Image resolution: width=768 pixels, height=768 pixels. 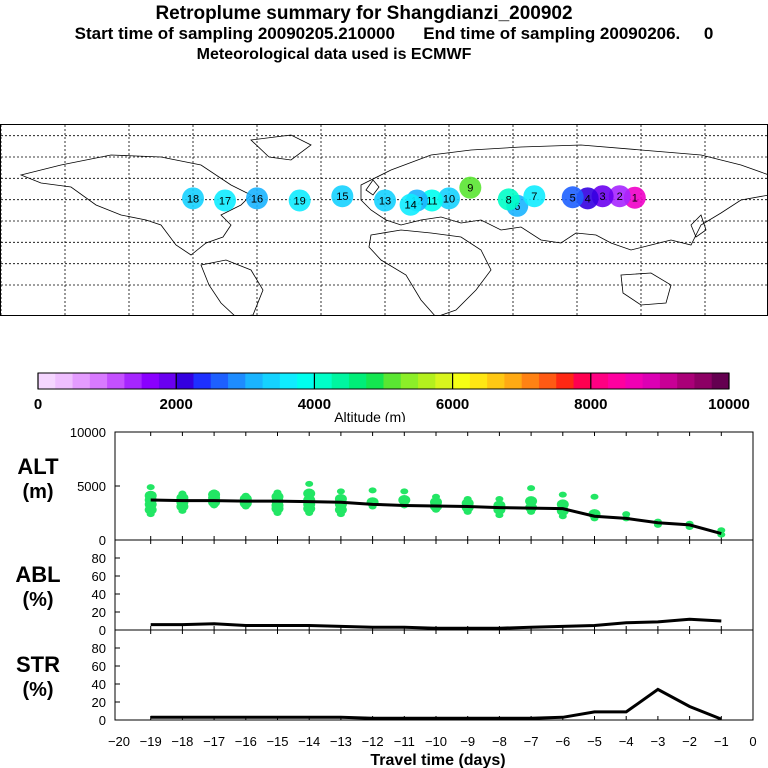 What do you see at coordinates (151, 741) in the screenshot?
I see `x-tick-label: −19` at bounding box center [151, 741].